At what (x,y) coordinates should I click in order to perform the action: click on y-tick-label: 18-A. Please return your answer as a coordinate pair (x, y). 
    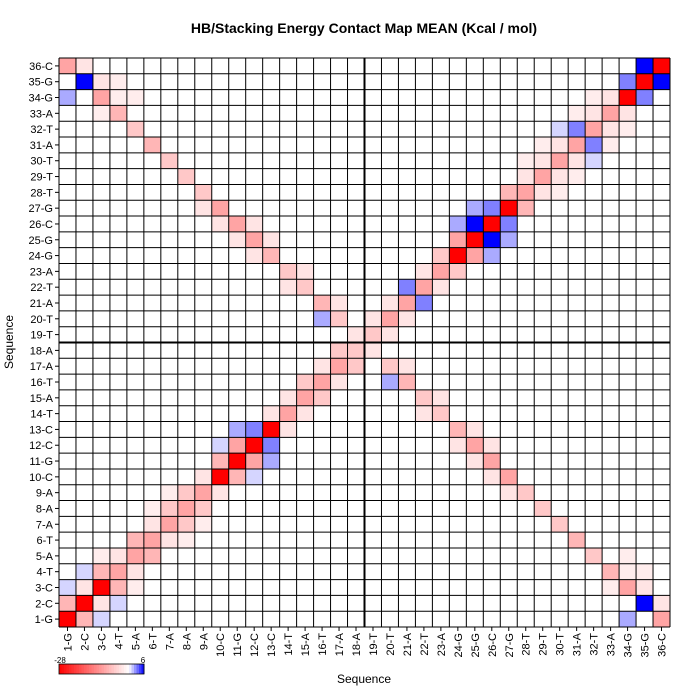
    Looking at the image, I should click on (42, 351).